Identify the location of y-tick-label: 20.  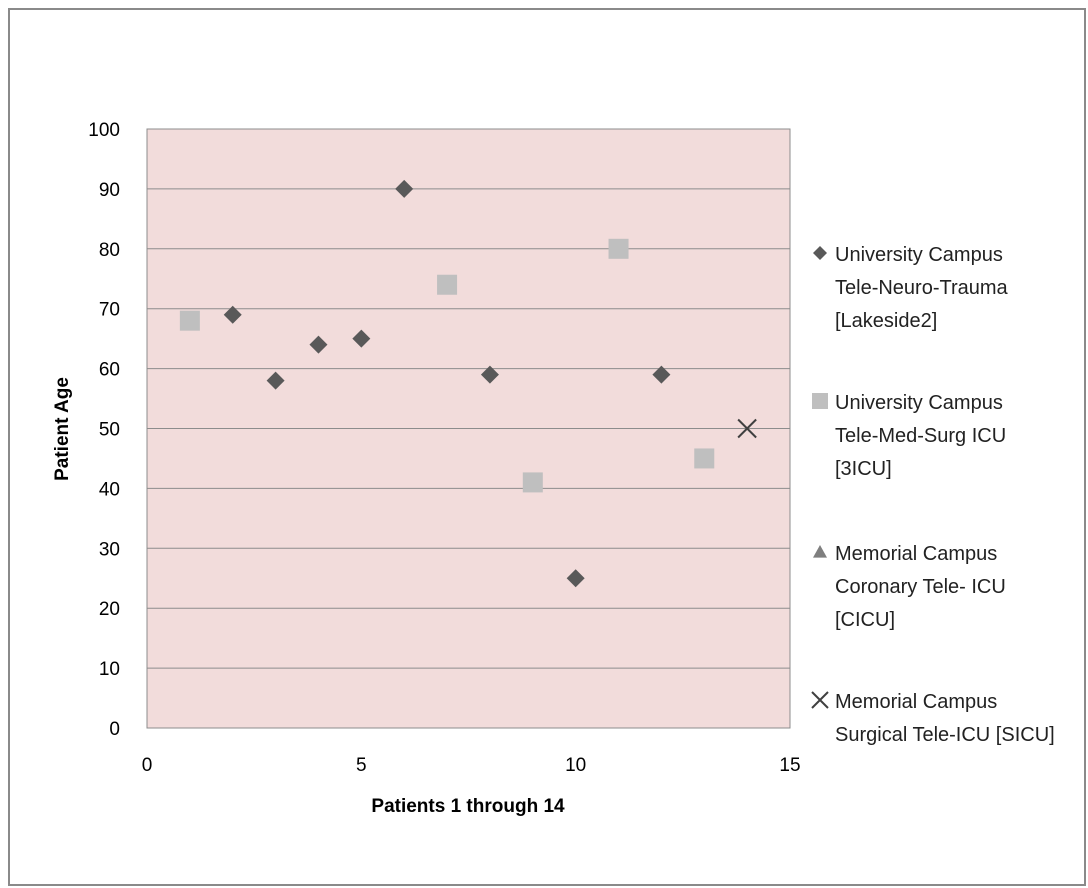
(109, 609).